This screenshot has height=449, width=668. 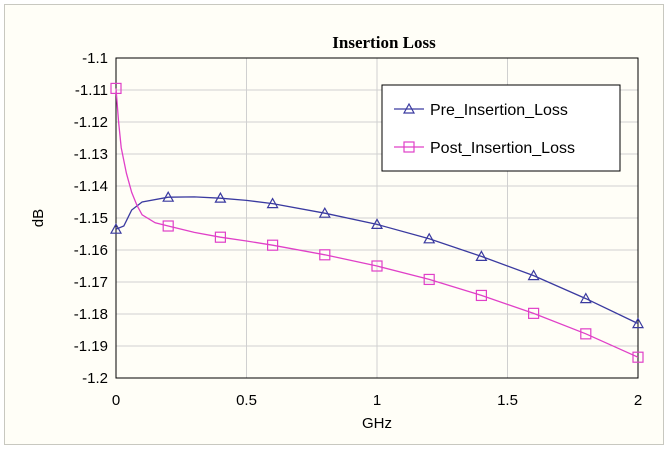 I want to click on x-tick-label: 1, so click(x=377, y=400).